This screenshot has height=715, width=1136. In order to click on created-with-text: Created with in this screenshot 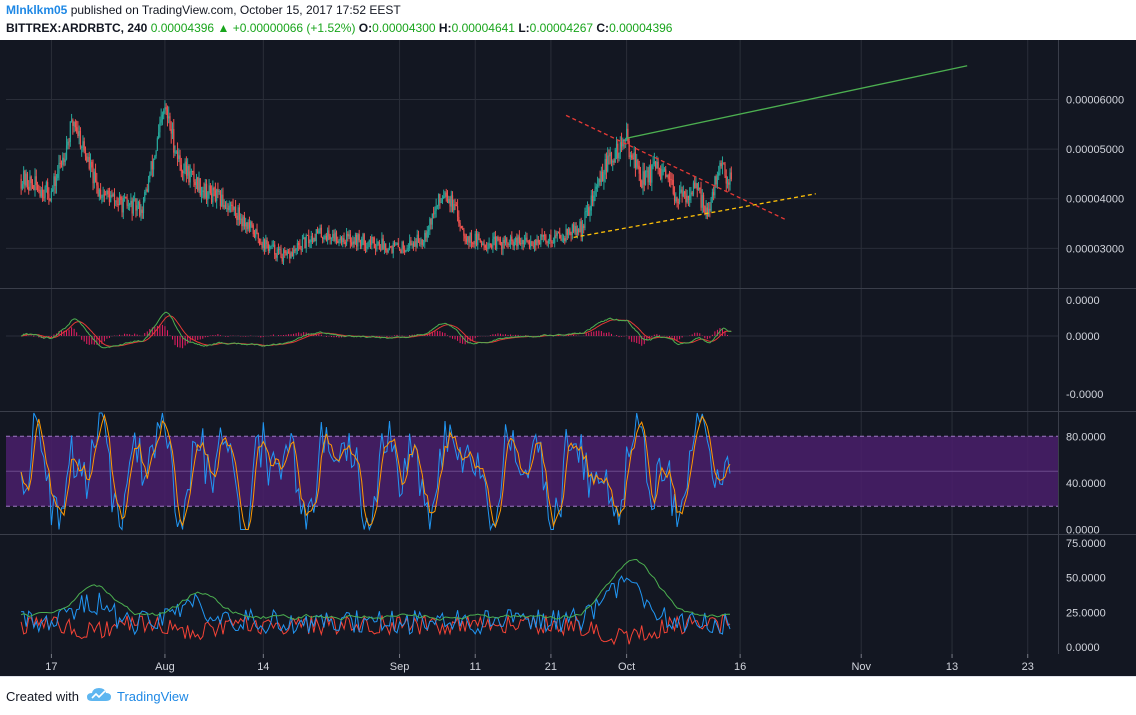, I will do `click(42, 696)`.